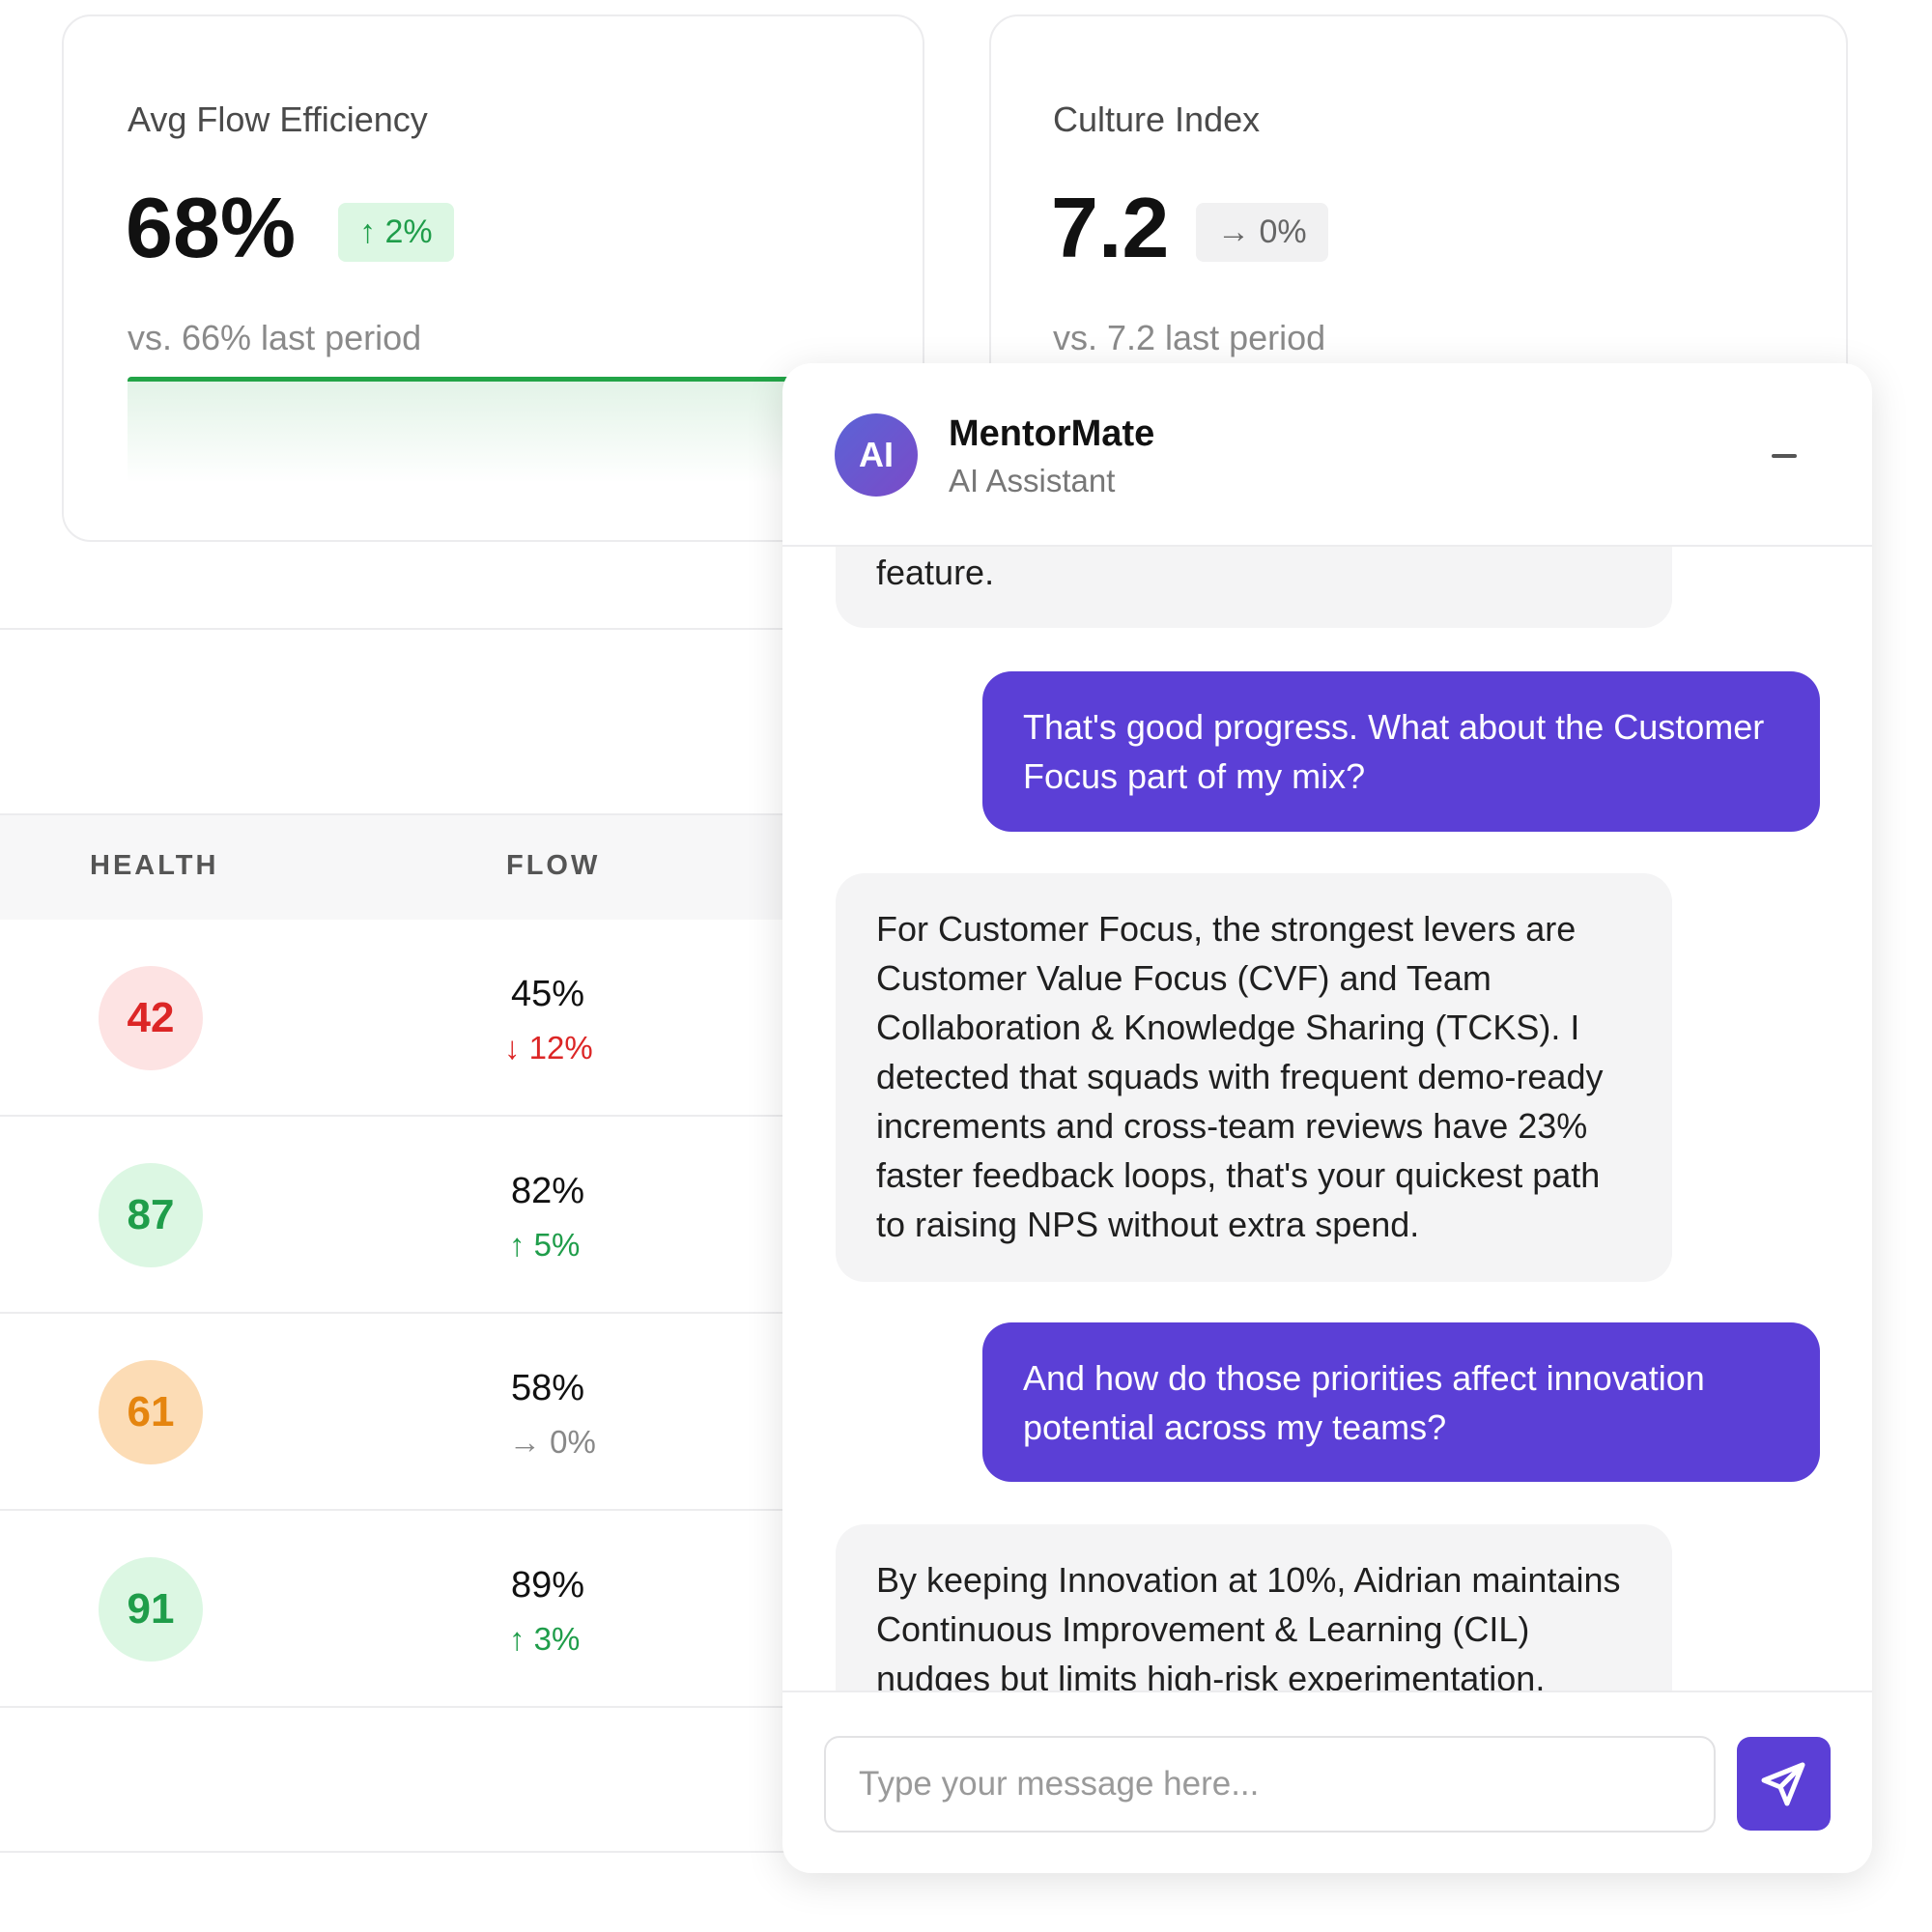  What do you see at coordinates (935, 572) in the screenshot?
I see `message-text: feature.` at bounding box center [935, 572].